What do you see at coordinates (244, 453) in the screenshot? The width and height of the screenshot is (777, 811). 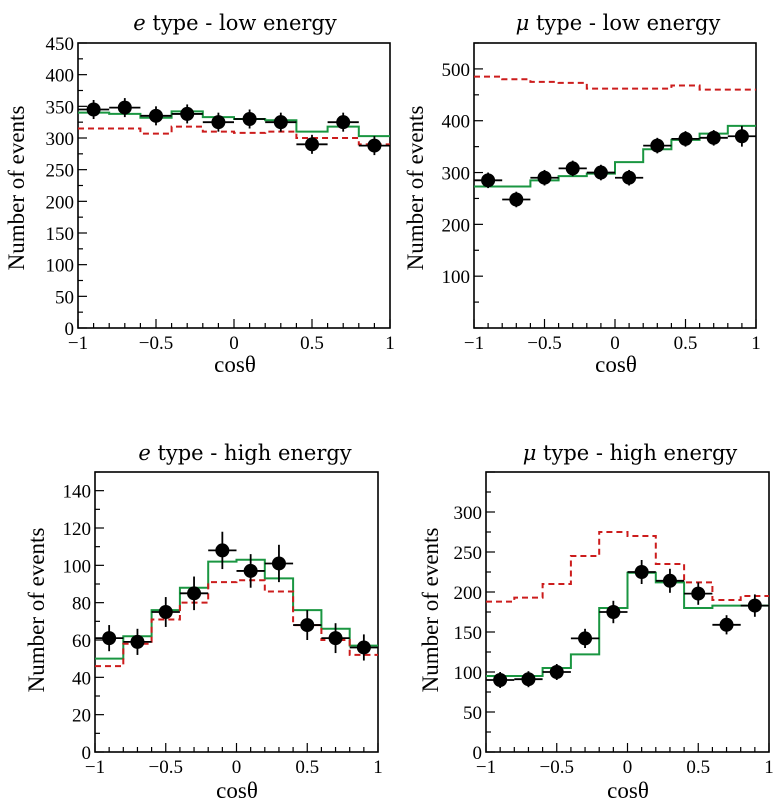 I see `panel-title: e type - high energy` at bounding box center [244, 453].